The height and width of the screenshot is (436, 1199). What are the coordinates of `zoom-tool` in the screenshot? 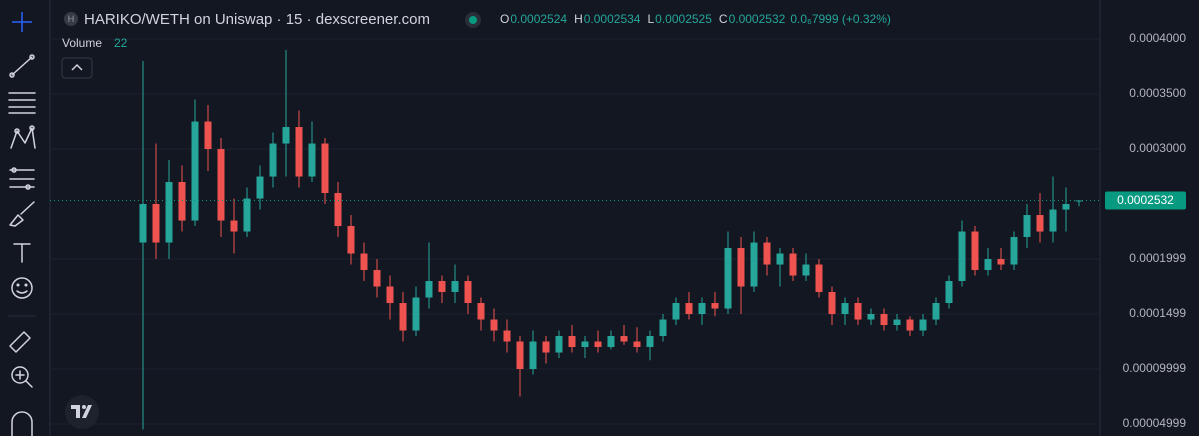 It's located at (22, 377).